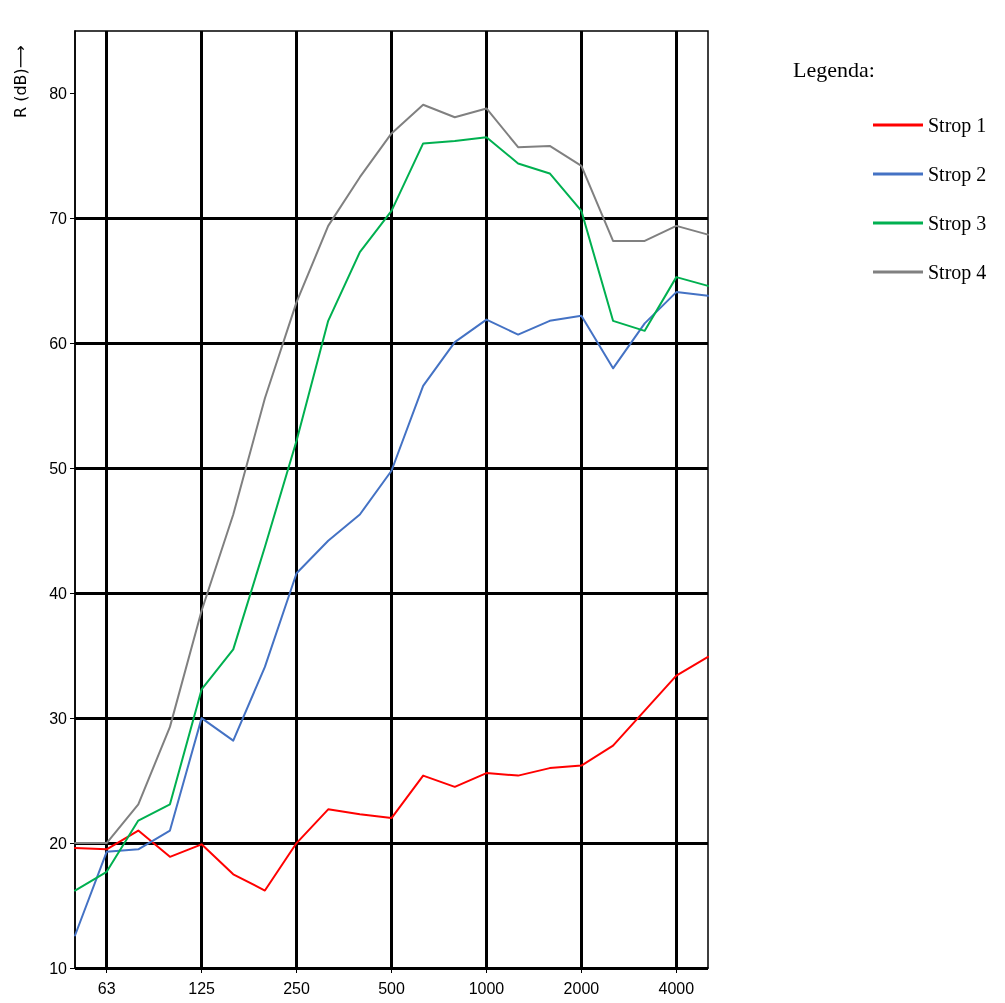 This screenshot has height=1003, width=1005. I want to click on x-tick-label: 125, so click(202, 988).